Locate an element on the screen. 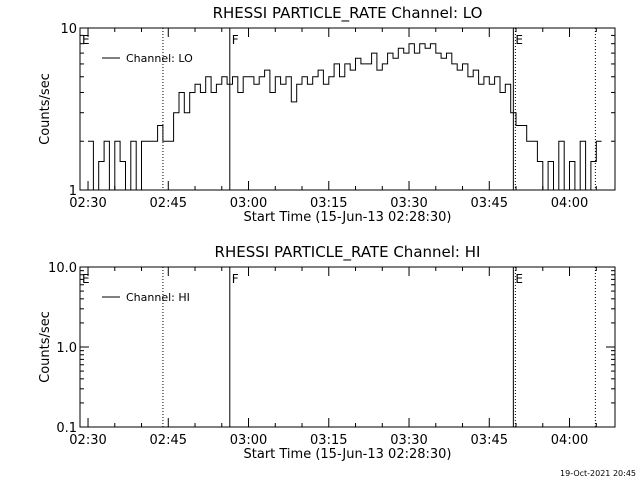  y-tick-label: 1.0 is located at coordinates (66, 348).